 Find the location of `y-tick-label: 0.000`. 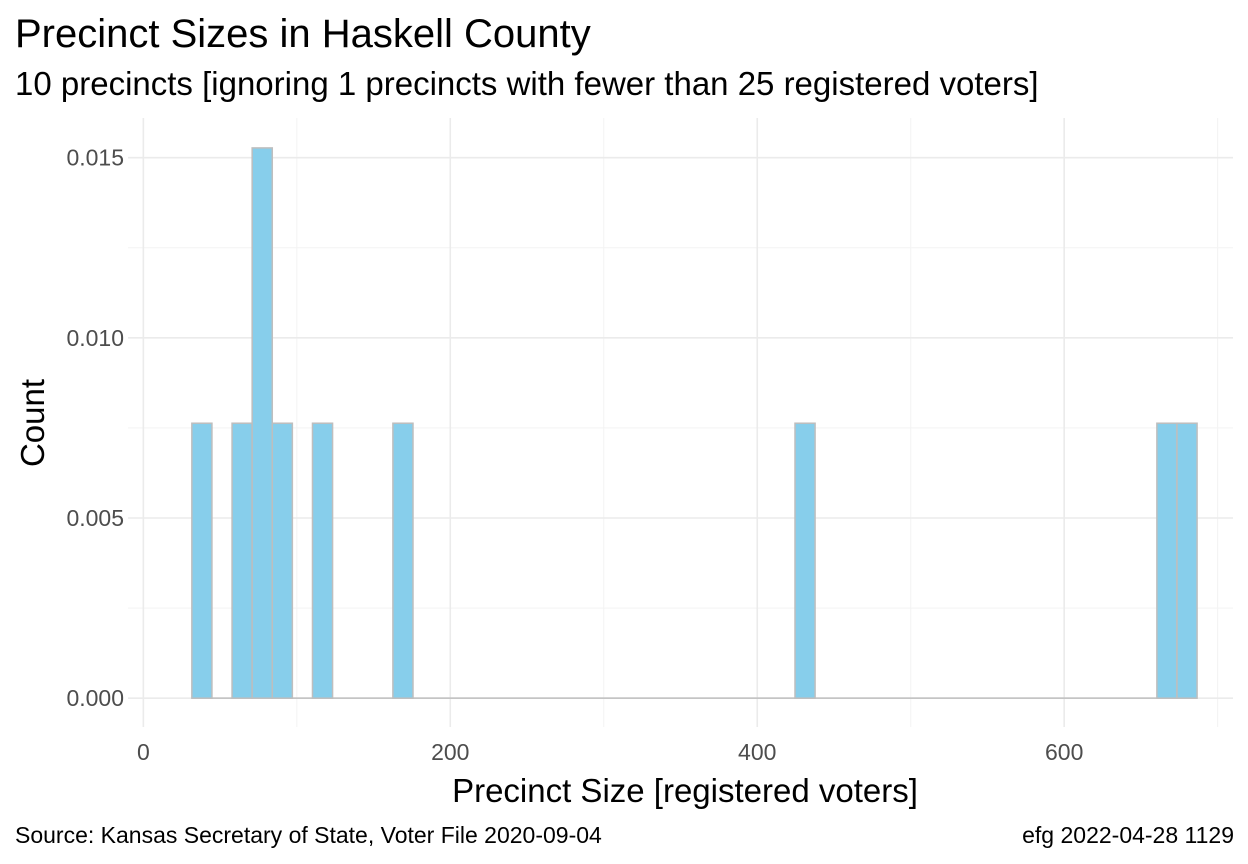

y-tick-label: 0.000 is located at coordinates (95, 698).